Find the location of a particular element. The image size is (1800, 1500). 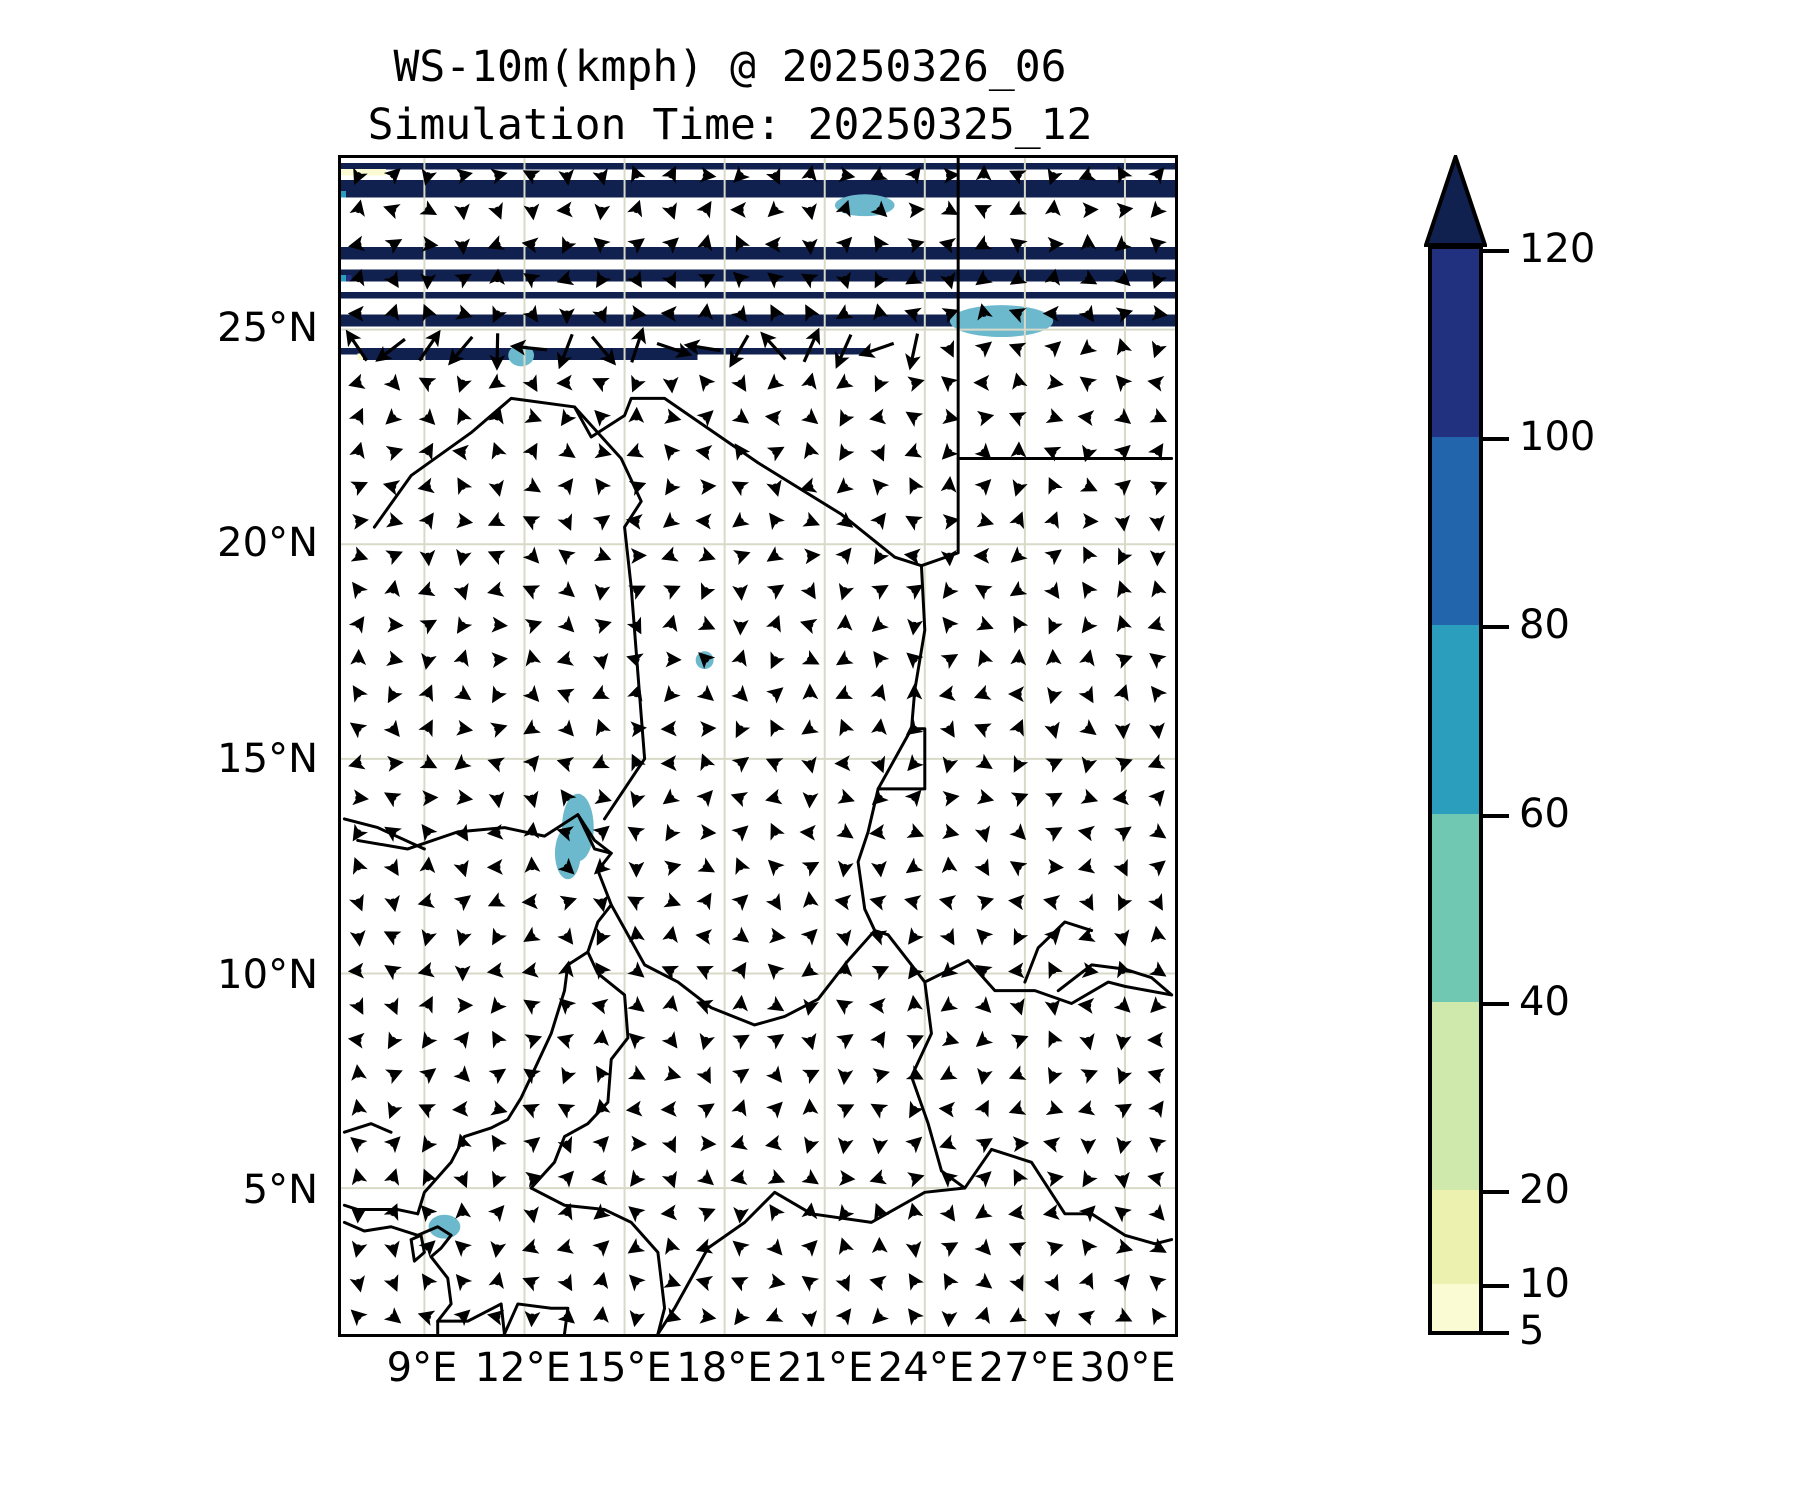

x-tick-label: 24°E is located at coordinates (926, 1368).